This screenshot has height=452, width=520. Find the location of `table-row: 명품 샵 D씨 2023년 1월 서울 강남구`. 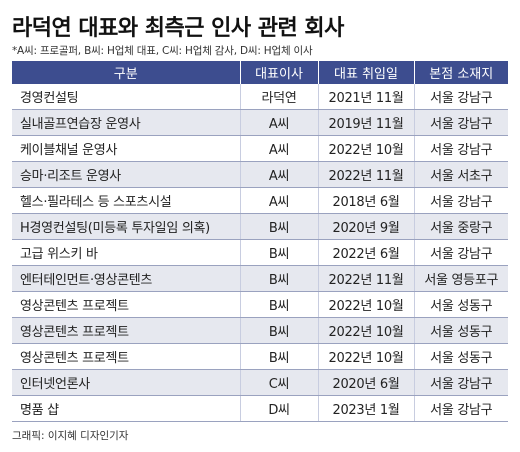

table-row: 명품 샵 D씨 2023년 1월 서울 강남구 is located at coordinates (260, 408).